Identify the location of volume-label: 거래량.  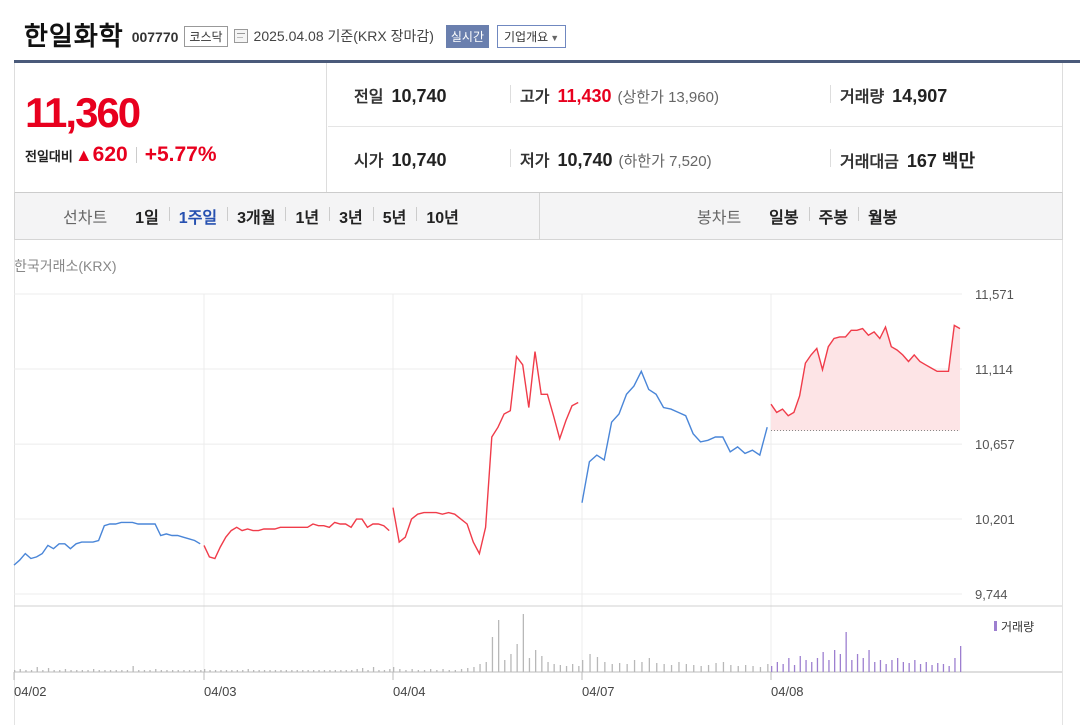
(862, 97).